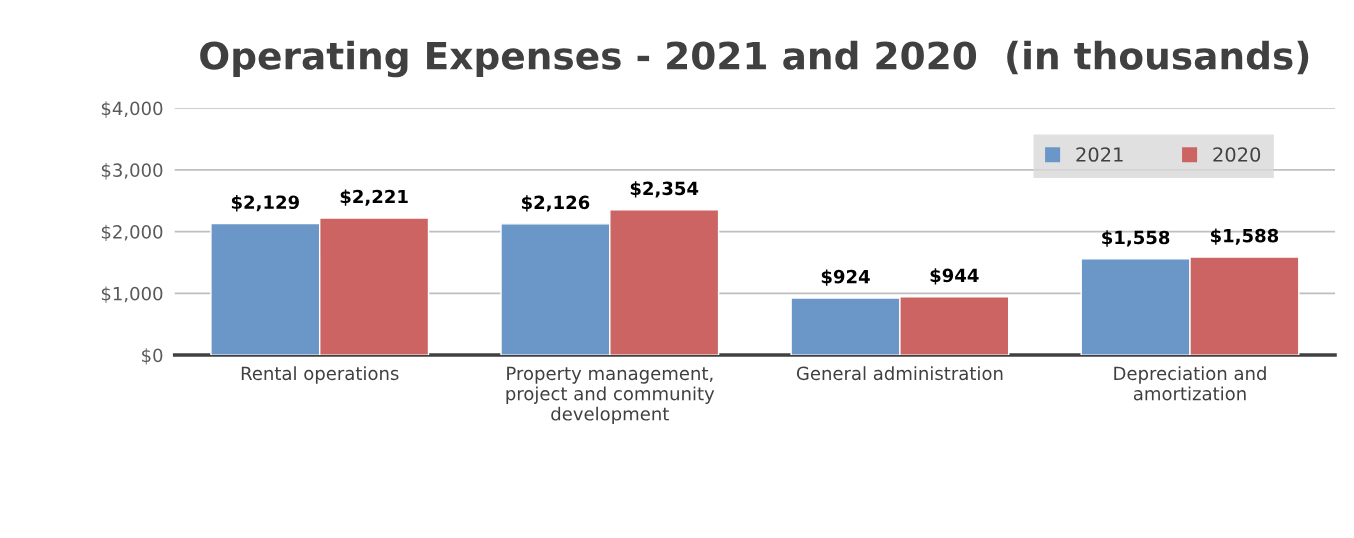 This screenshot has width=1354, height=538. What do you see at coordinates (1099, 154) in the screenshot?
I see `legend-label: 2021` at bounding box center [1099, 154].